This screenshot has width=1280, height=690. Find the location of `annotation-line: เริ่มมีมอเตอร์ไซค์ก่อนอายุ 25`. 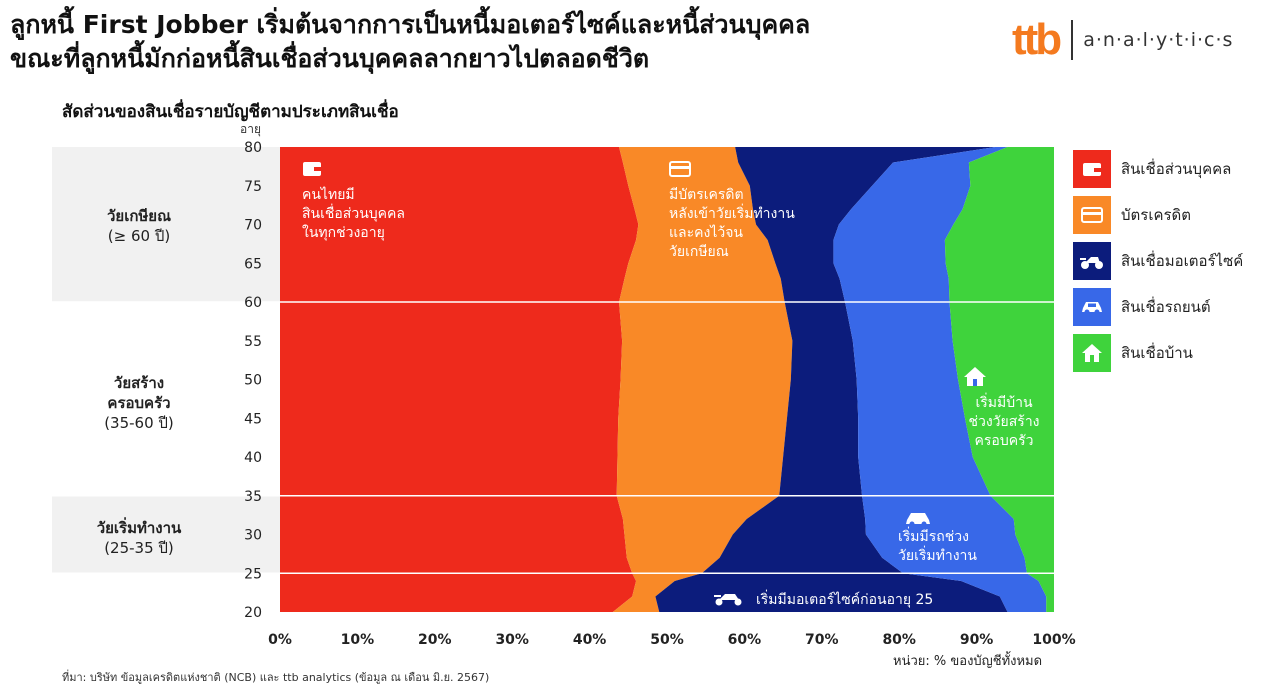

annotation-line: เริ่มมีมอเตอร์ไซค์ก่อนอายุ 25 is located at coordinates (845, 600).